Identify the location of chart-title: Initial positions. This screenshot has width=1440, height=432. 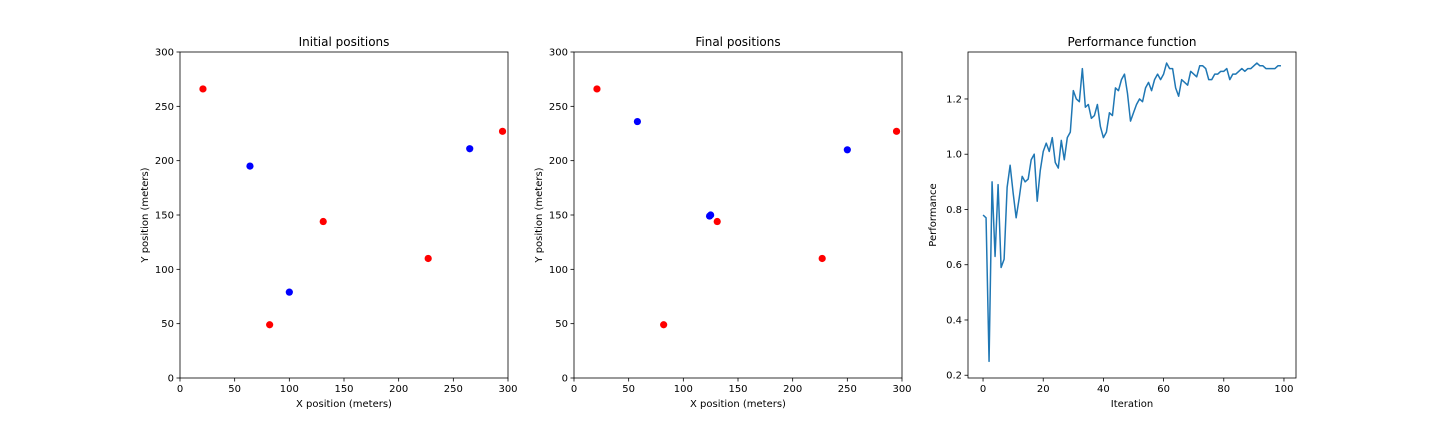
(344, 42).